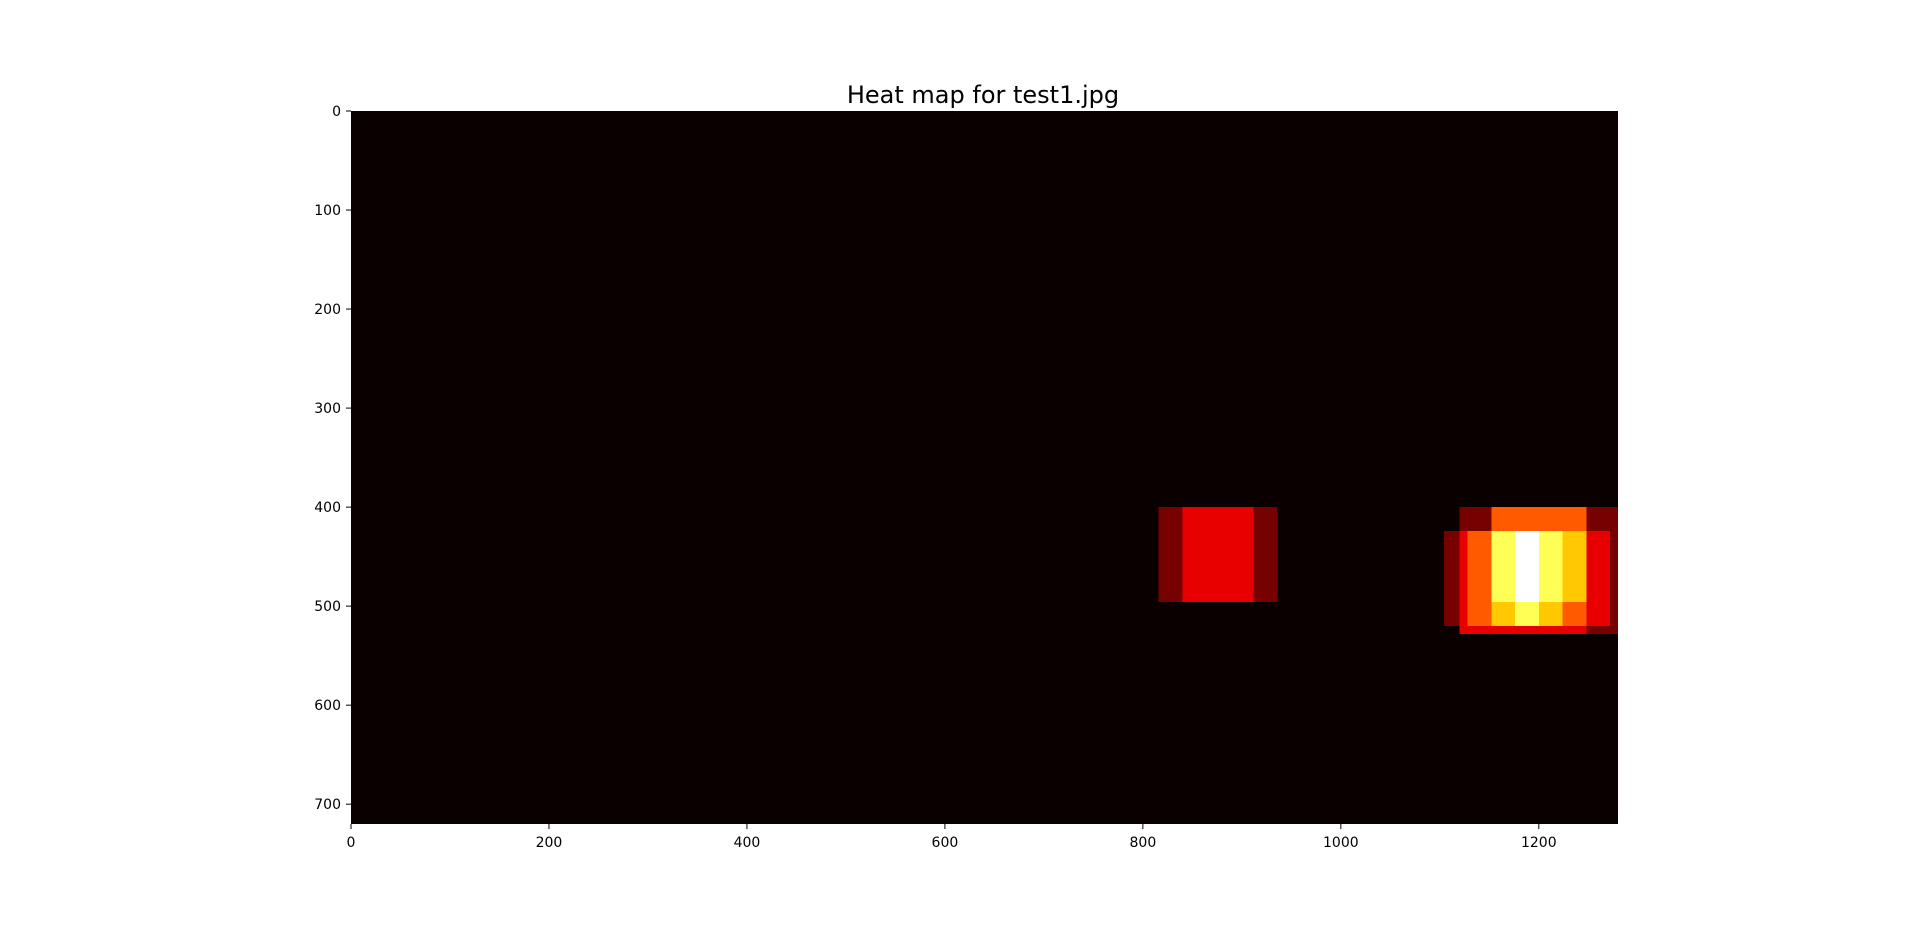 The width and height of the screenshot is (1920, 930). Describe the element at coordinates (351, 843) in the screenshot. I see `x-tick-label-0: 0` at that location.